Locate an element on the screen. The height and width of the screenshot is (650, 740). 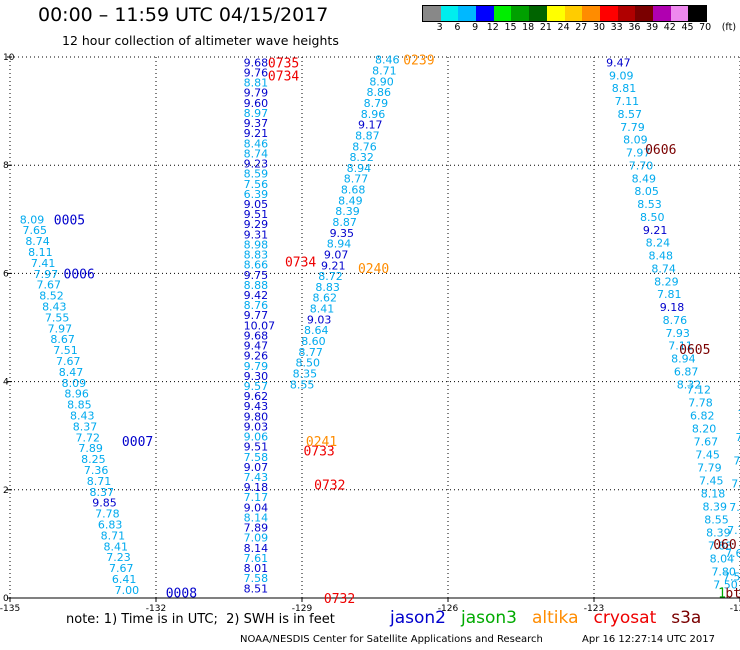
swh-value: 6.39 is located at coordinates (256, 194).